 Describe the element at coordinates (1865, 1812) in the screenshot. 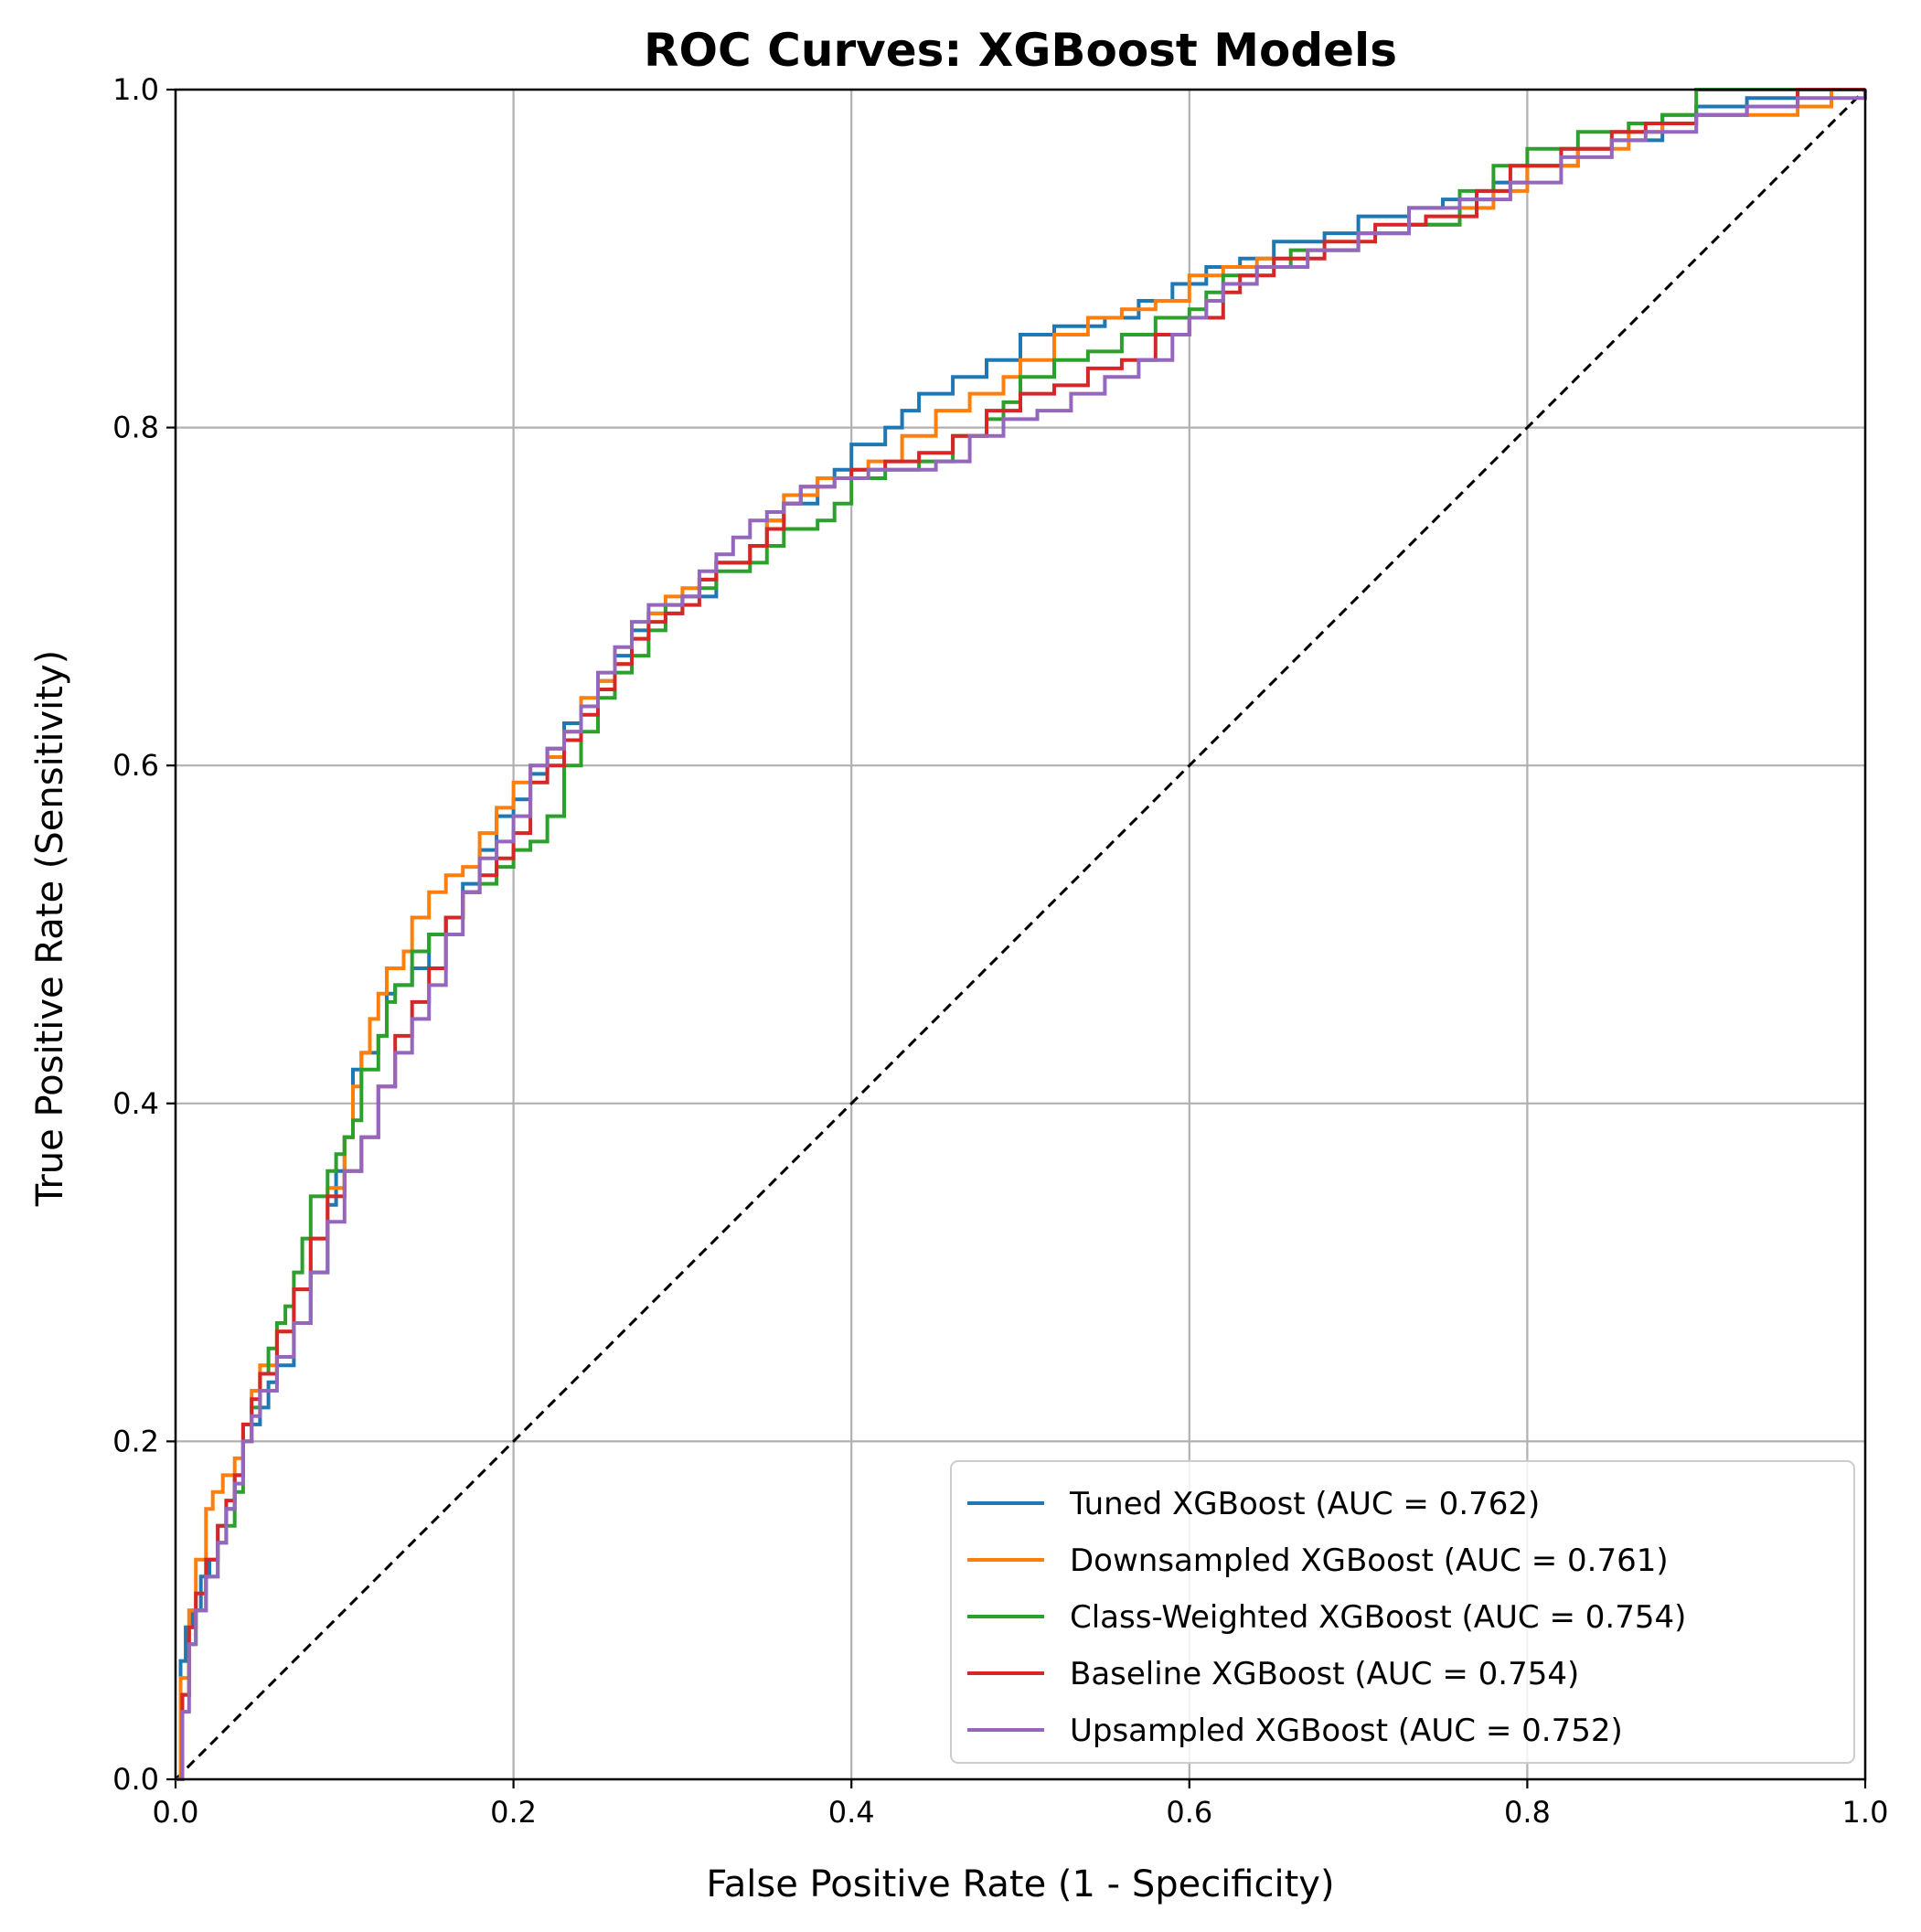

I see `x-tick-label: 1.0` at that location.